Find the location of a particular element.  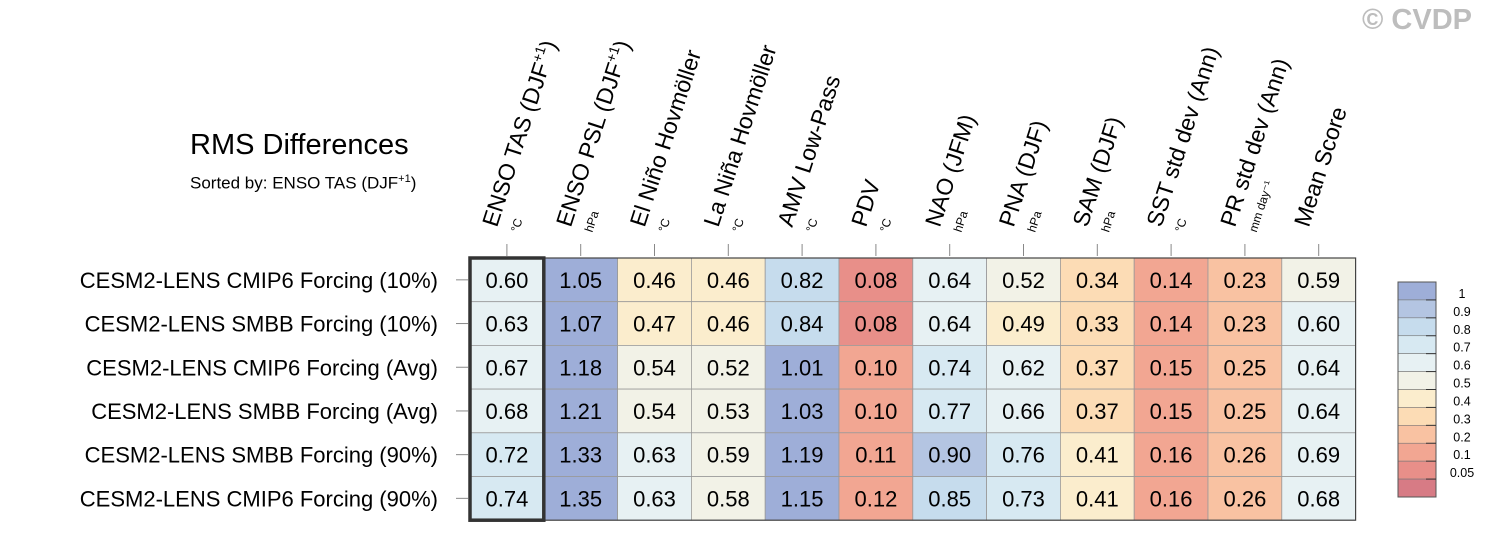

cell-value: 0.37 is located at coordinates (1097, 411).